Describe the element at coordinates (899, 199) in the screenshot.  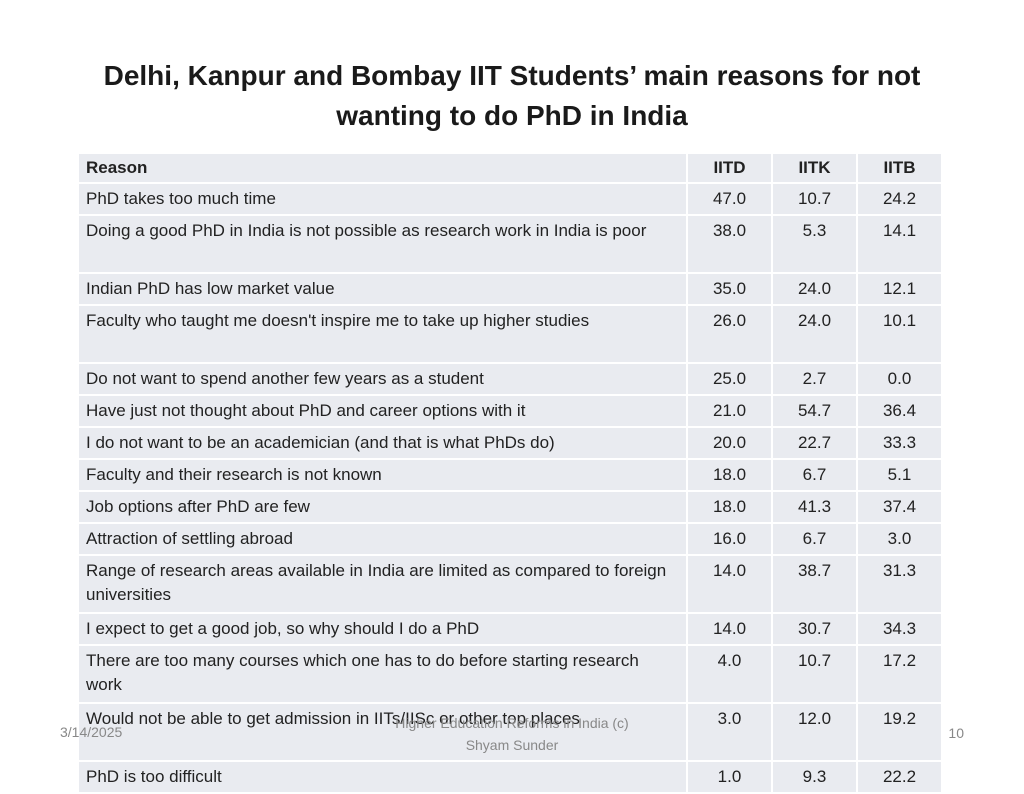
I see `iitb-cell: 24.2` at that location.